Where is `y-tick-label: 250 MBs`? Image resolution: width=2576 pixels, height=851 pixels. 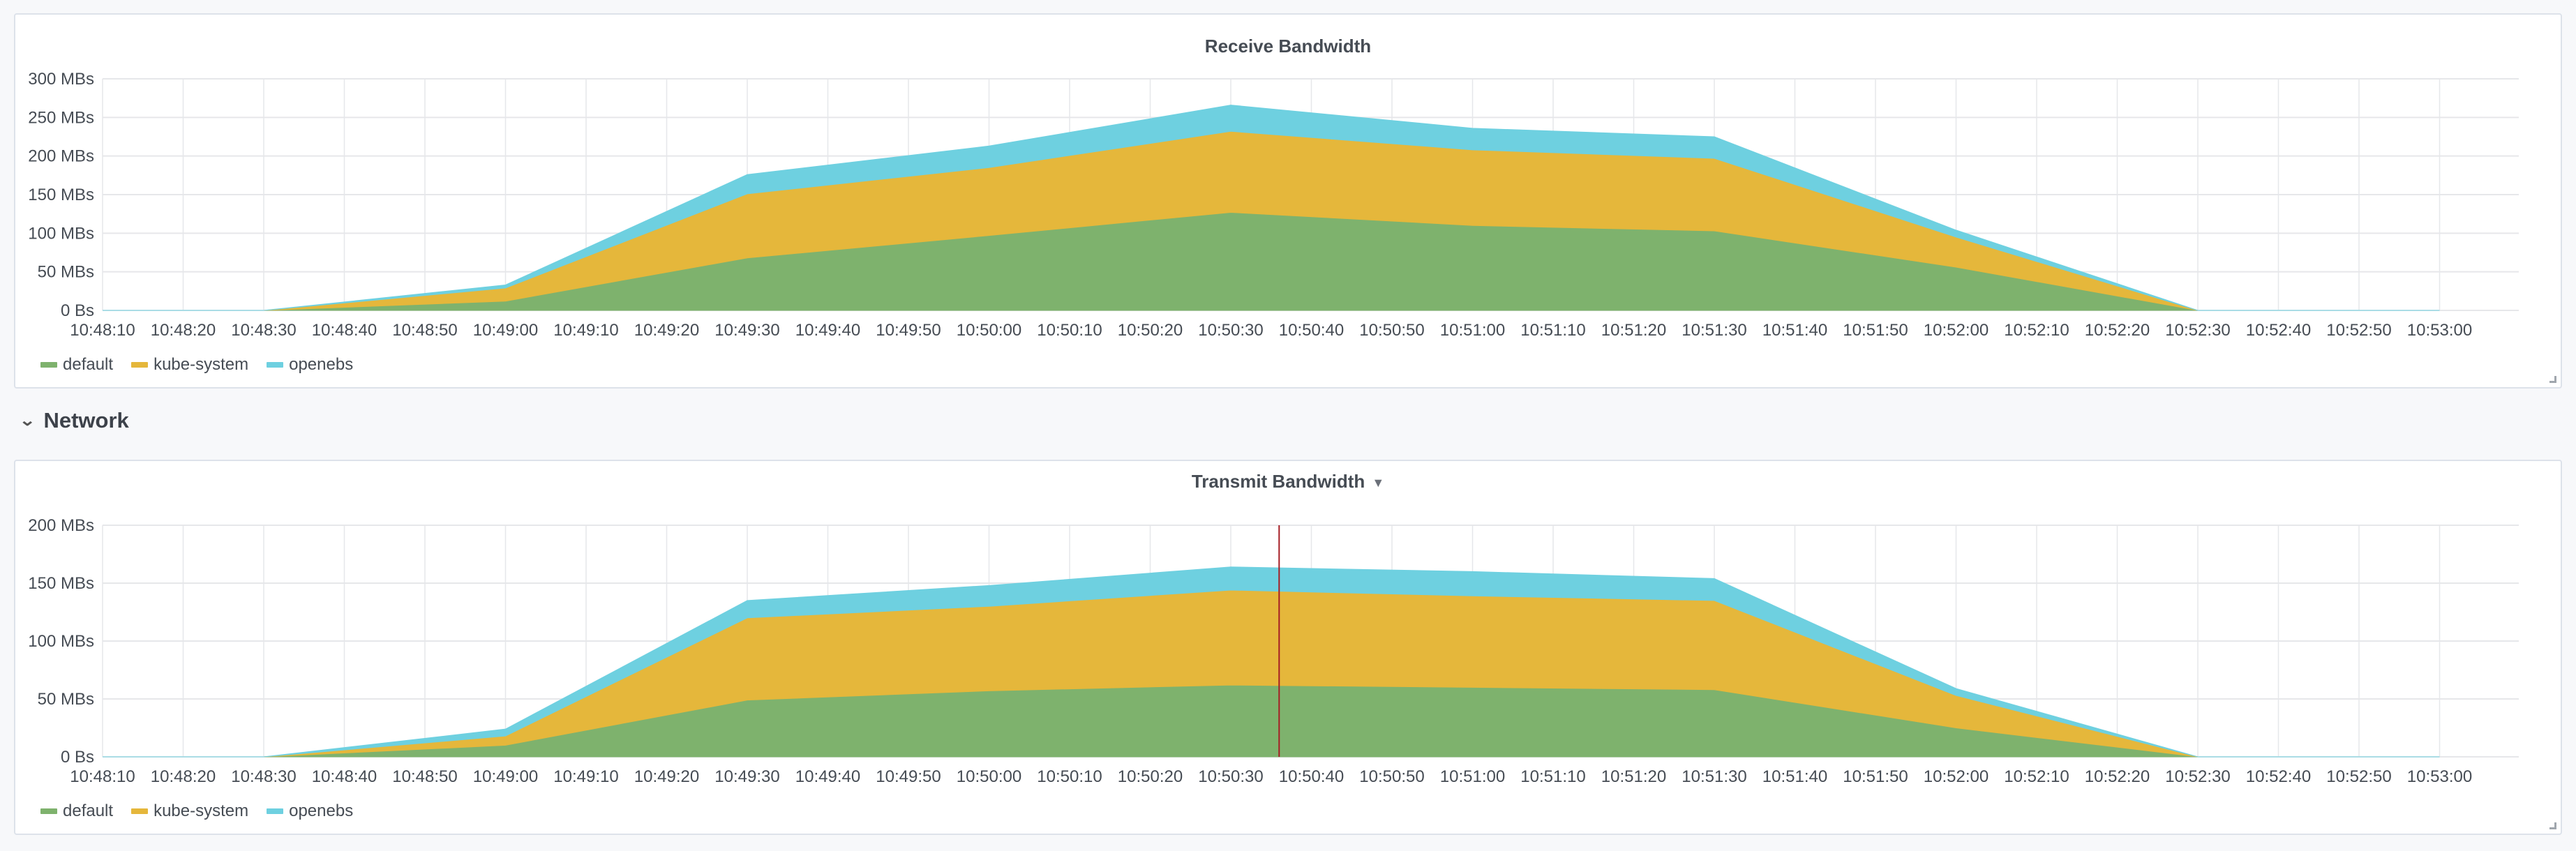 y-tick-label: 250 MBs is located at coordinates (61, 117).